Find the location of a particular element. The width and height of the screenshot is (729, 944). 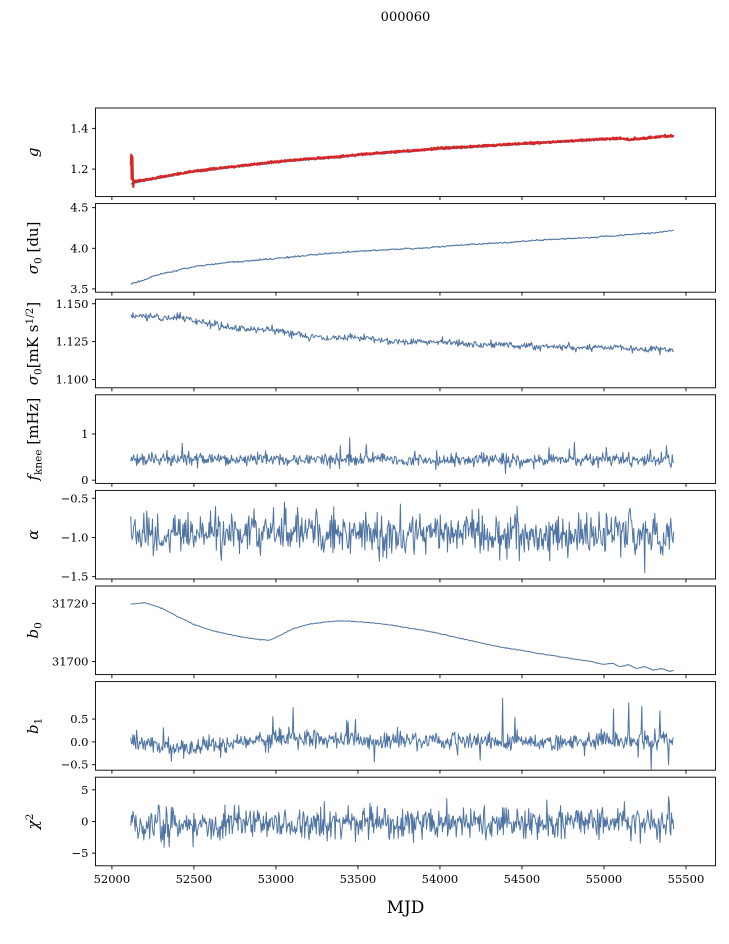

y-axis-label-b1: b1 is located at coordinates (34, 726).